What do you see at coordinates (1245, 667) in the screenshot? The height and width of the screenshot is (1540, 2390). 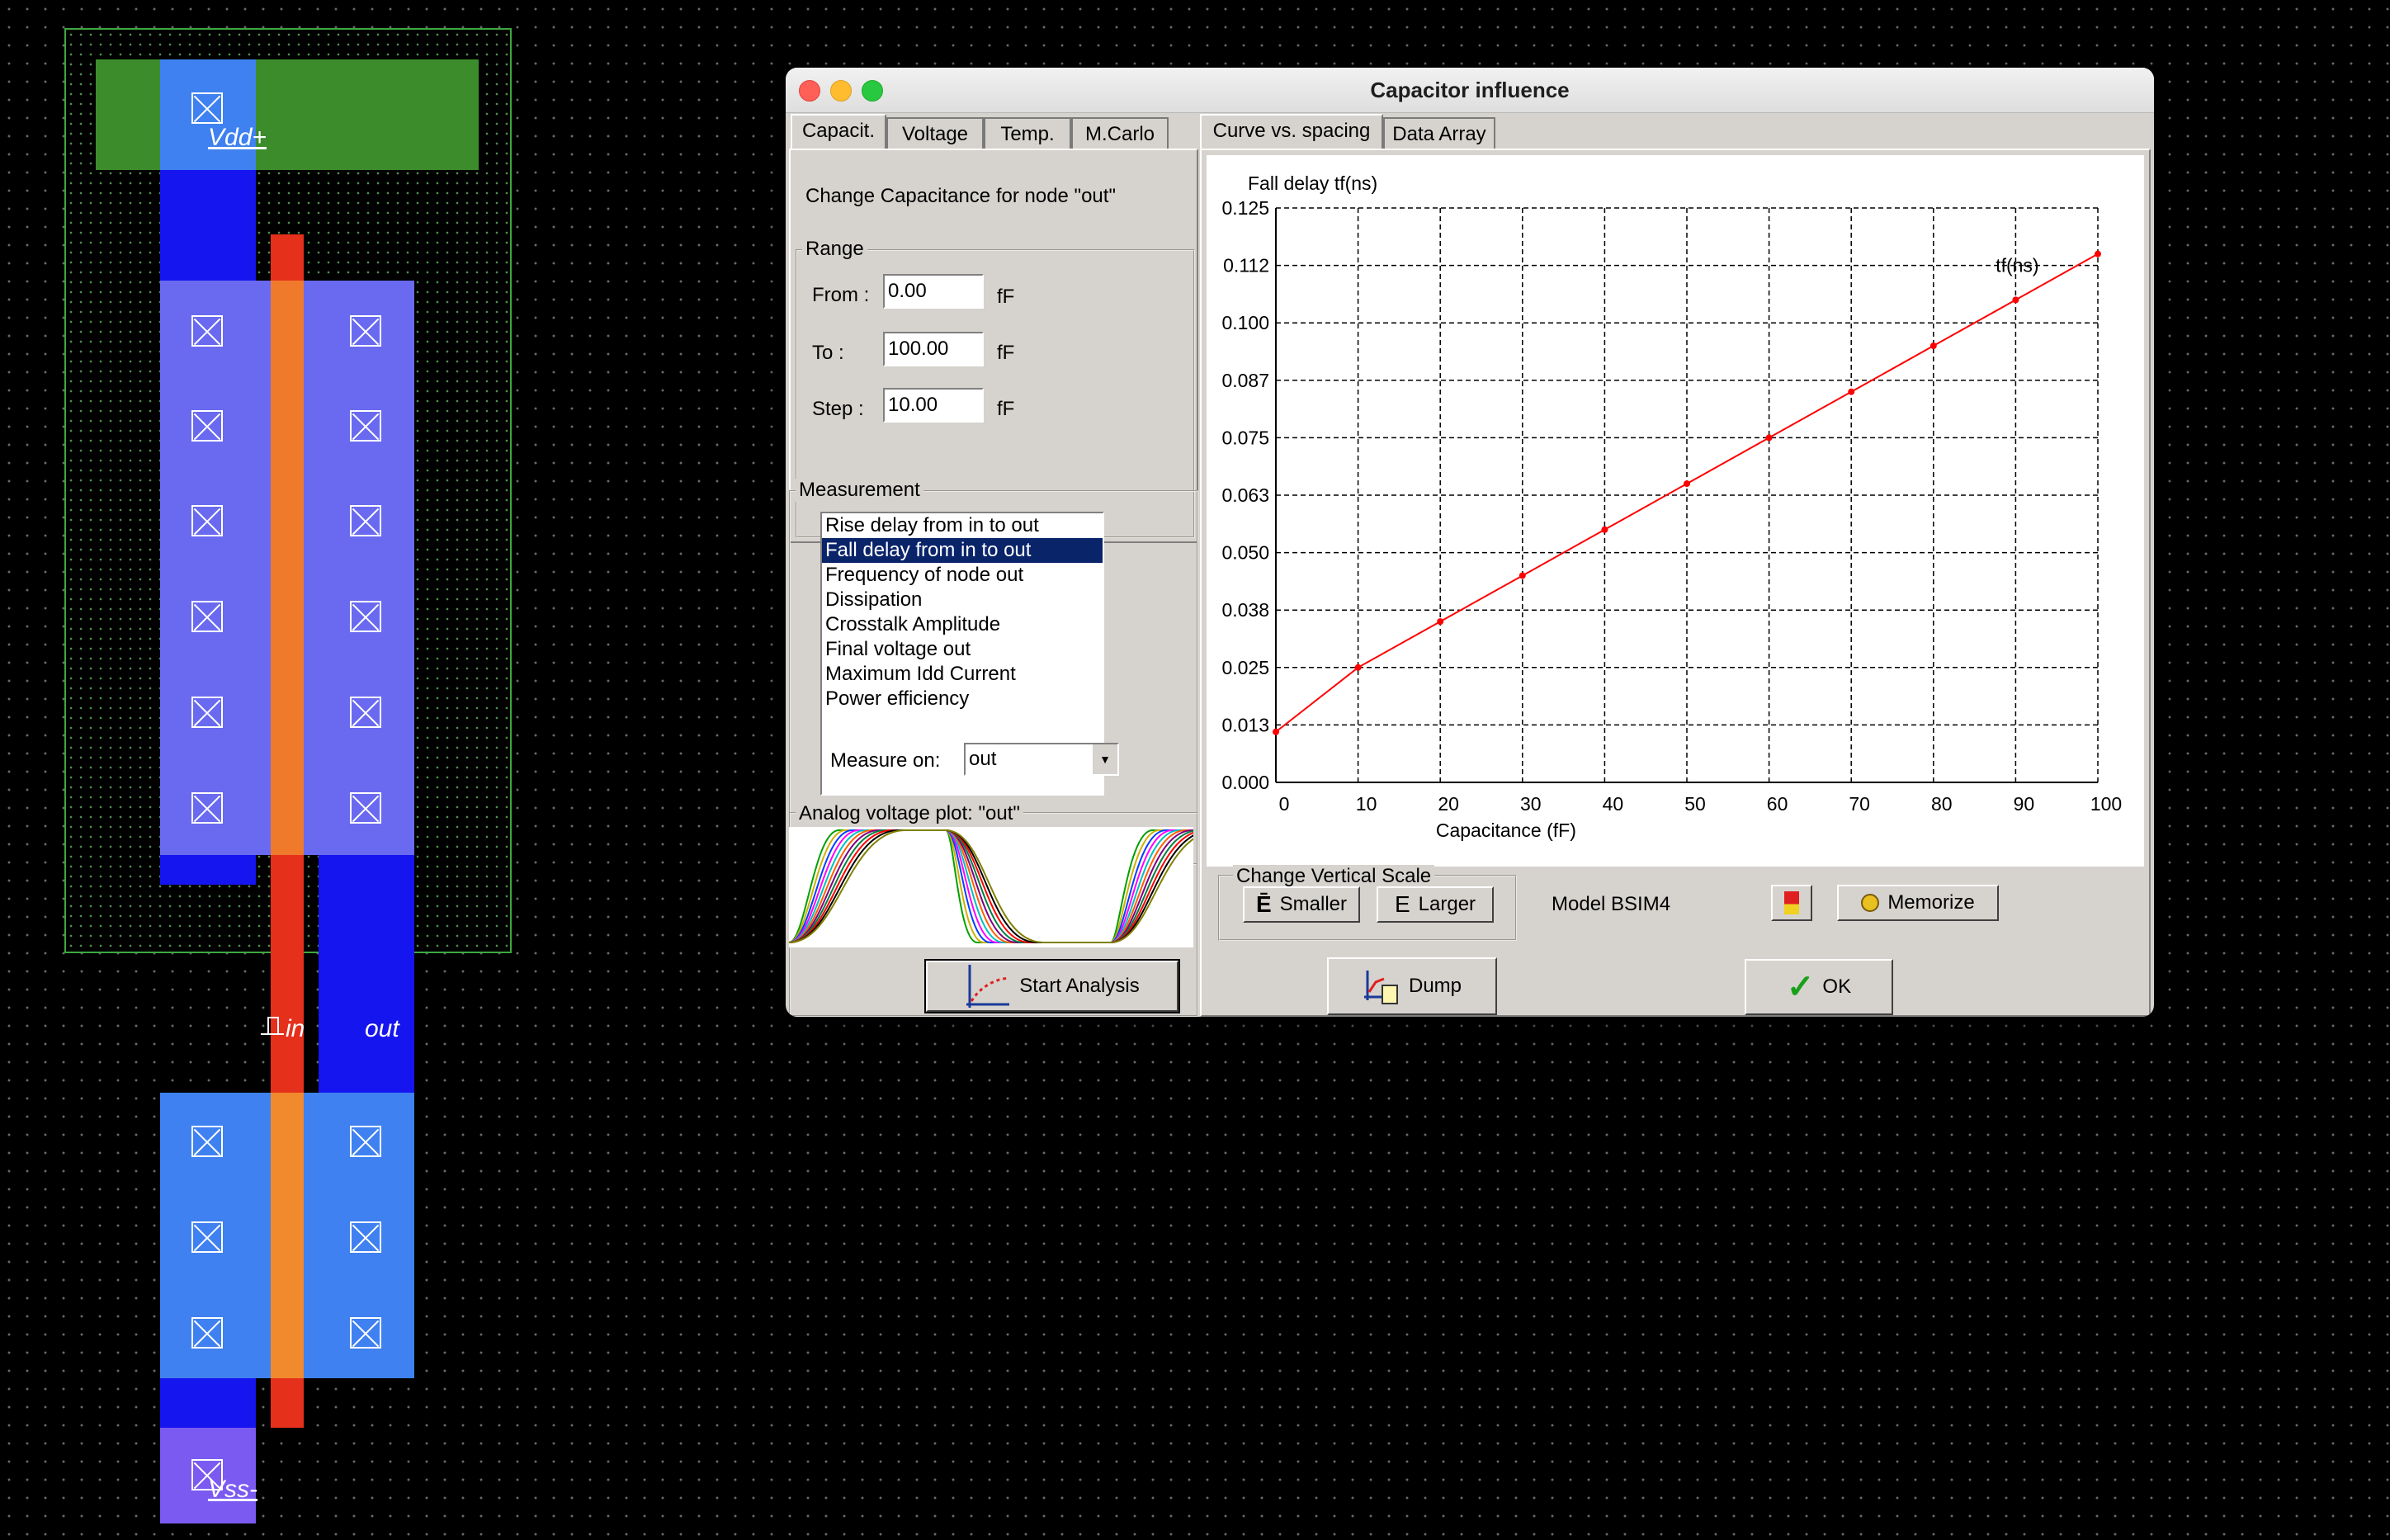 I see `y-tick-label: 0.025` at bounding box center [1245, 667].